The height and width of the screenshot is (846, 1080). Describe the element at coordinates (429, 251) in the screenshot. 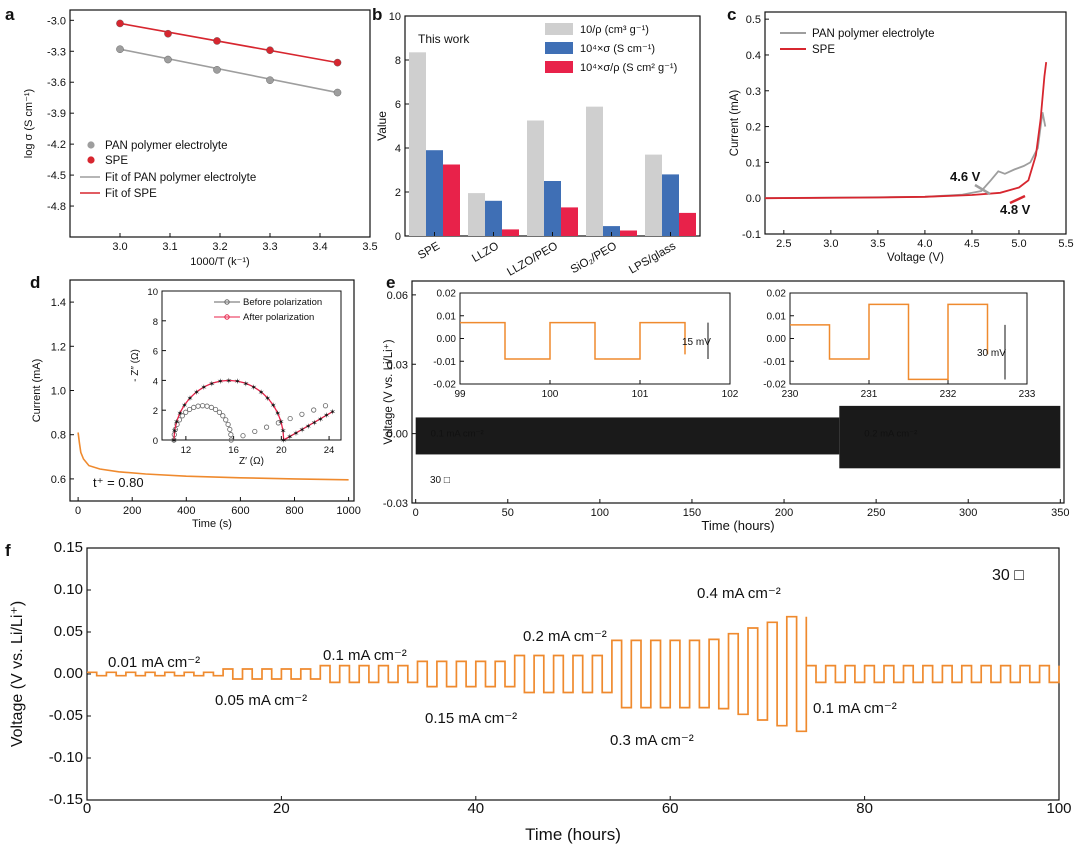

I see `b-category-label: SPE` at that location.